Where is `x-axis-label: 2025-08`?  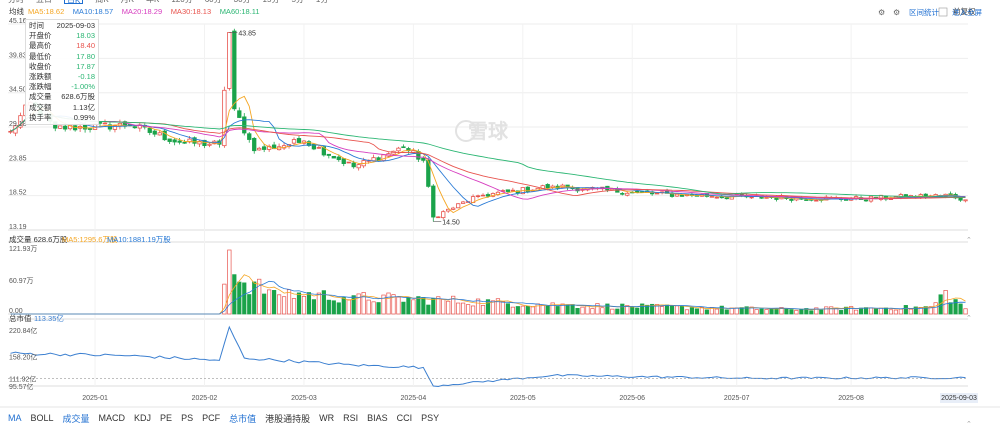 x-axis-label: 2025-08 is located at coordinates (851, 398).